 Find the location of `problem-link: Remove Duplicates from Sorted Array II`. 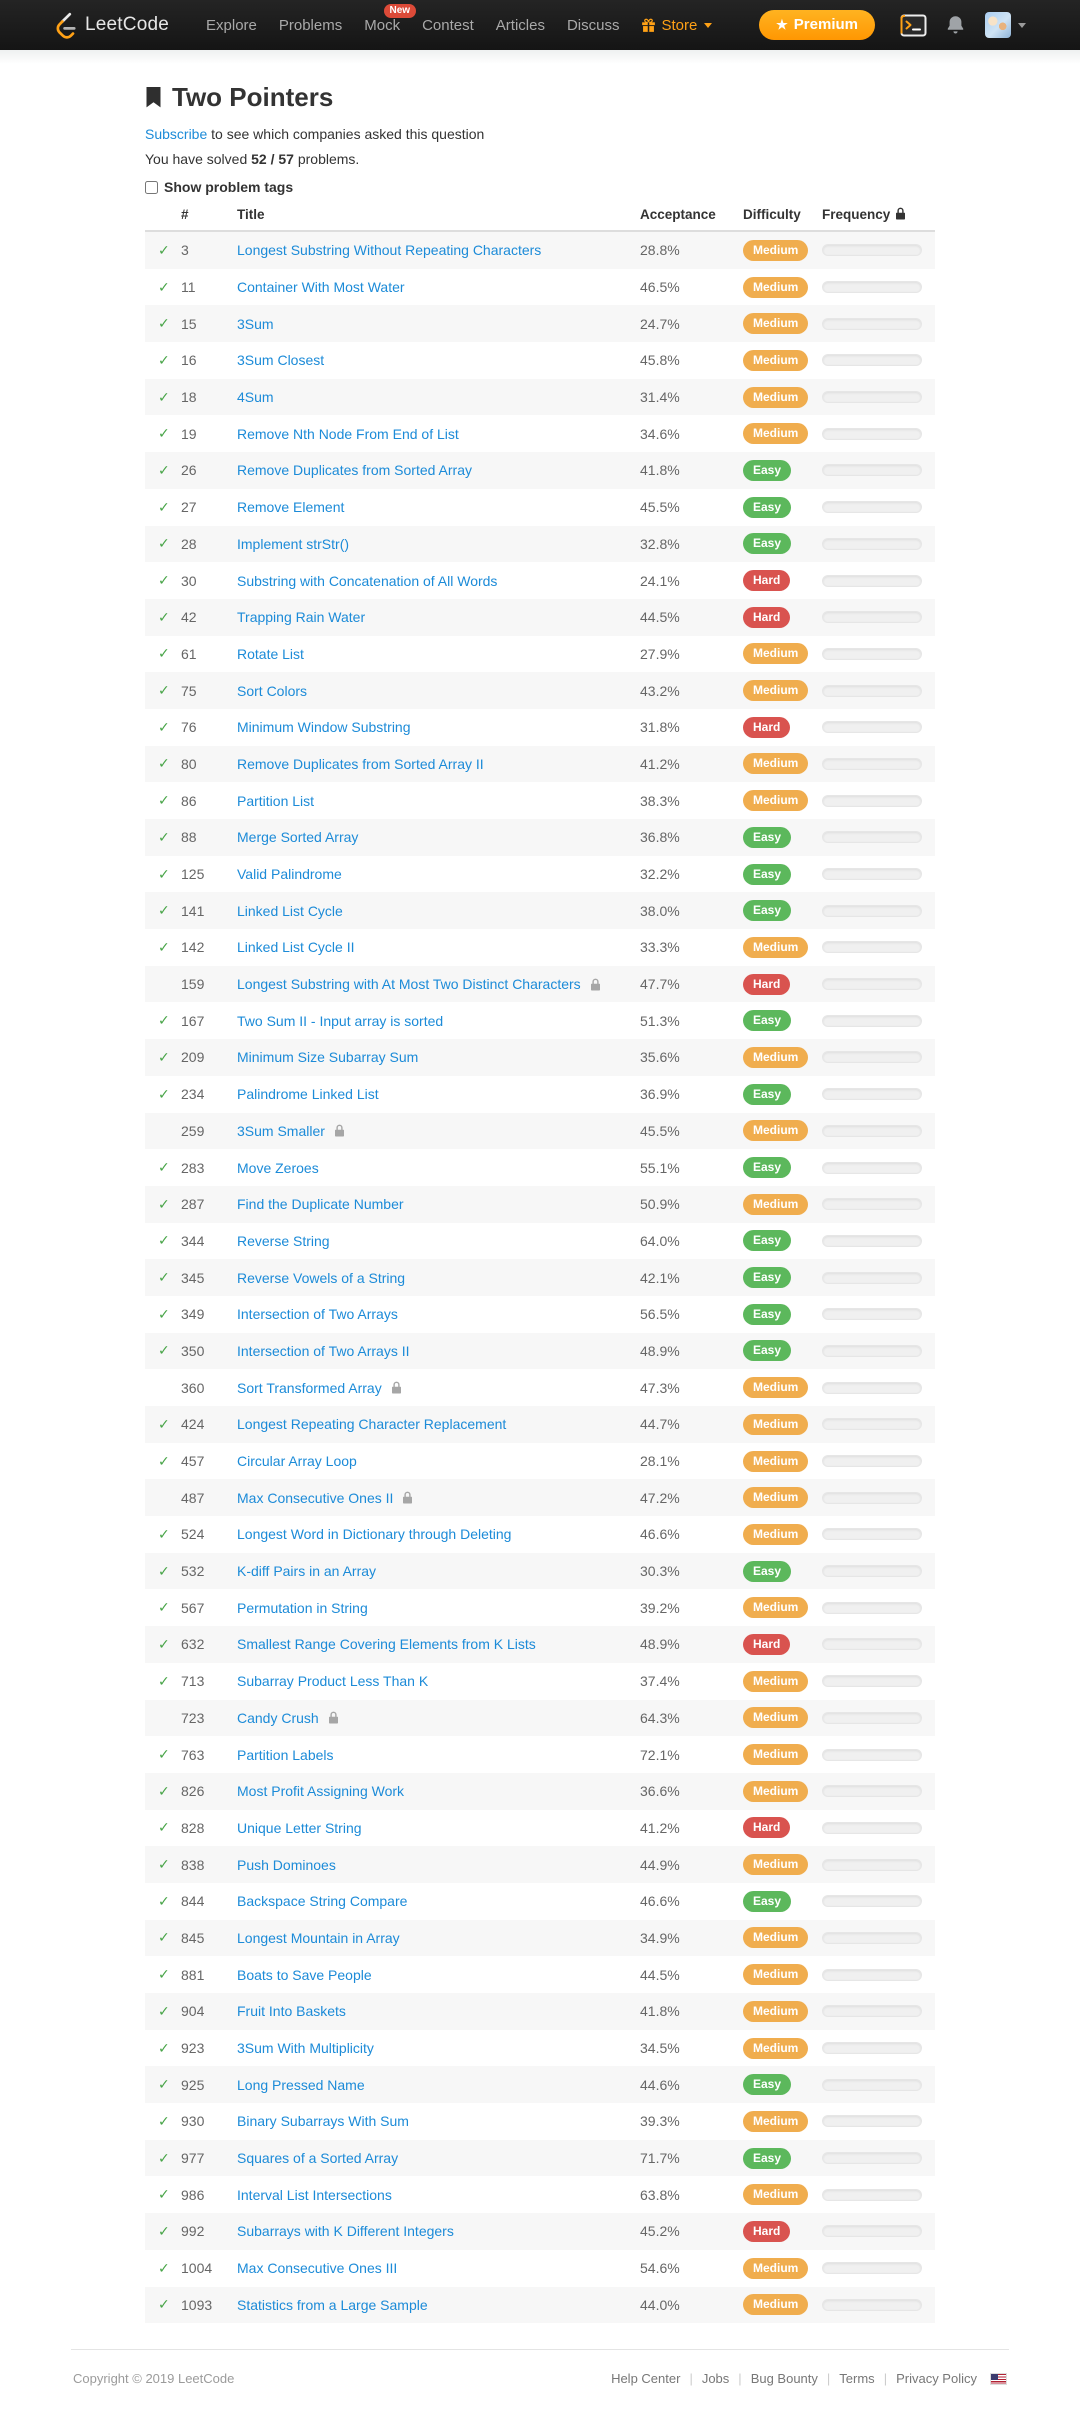

problem-link: Remove Duplicates from Sorted Array II is located at coordinates (360, 763).